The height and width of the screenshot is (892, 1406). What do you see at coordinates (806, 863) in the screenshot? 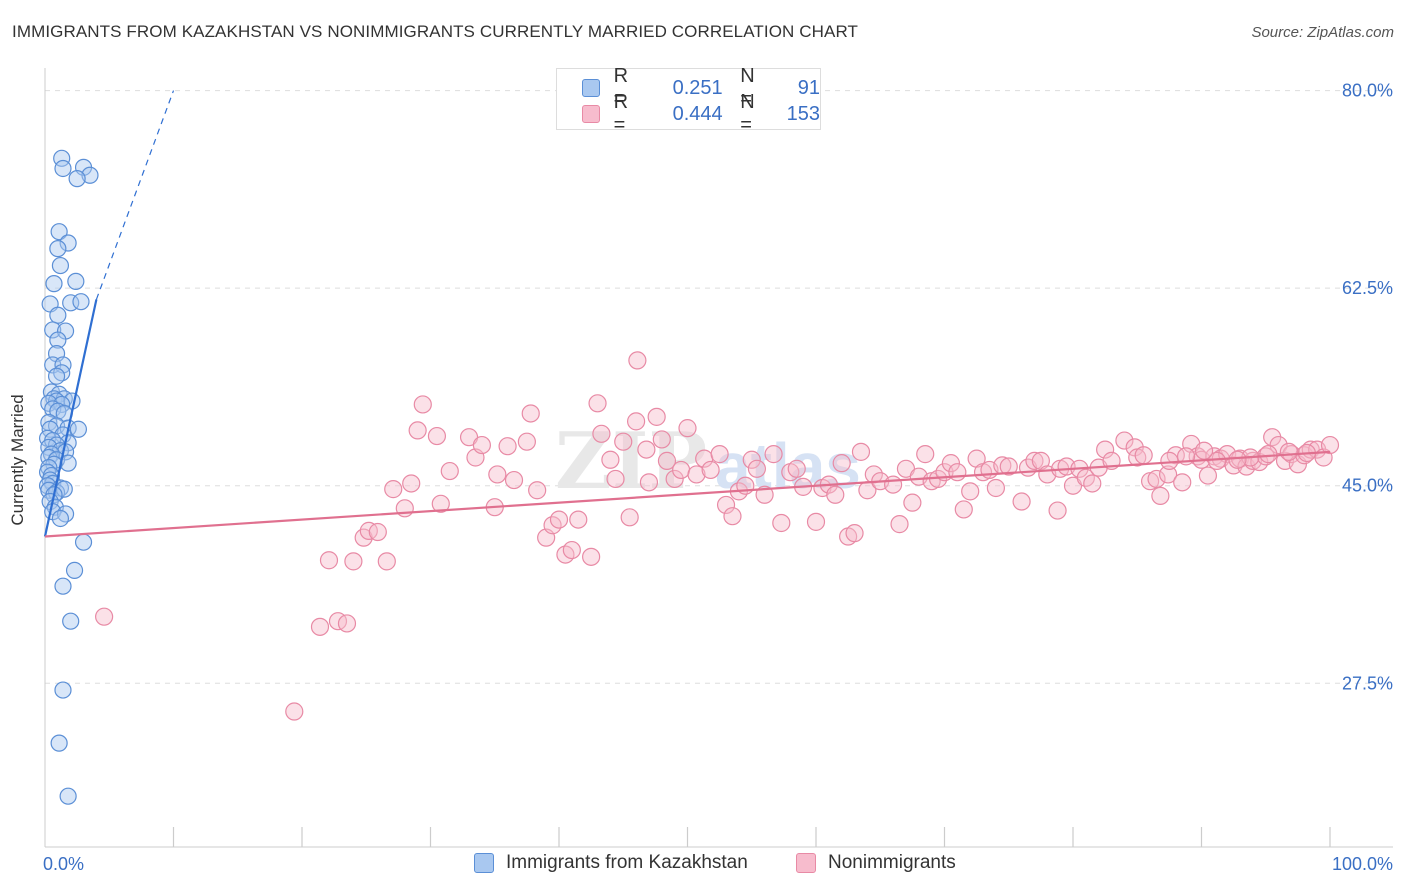
I see `legend-bottom-swatch-pink` at bounding box center [806, 863].